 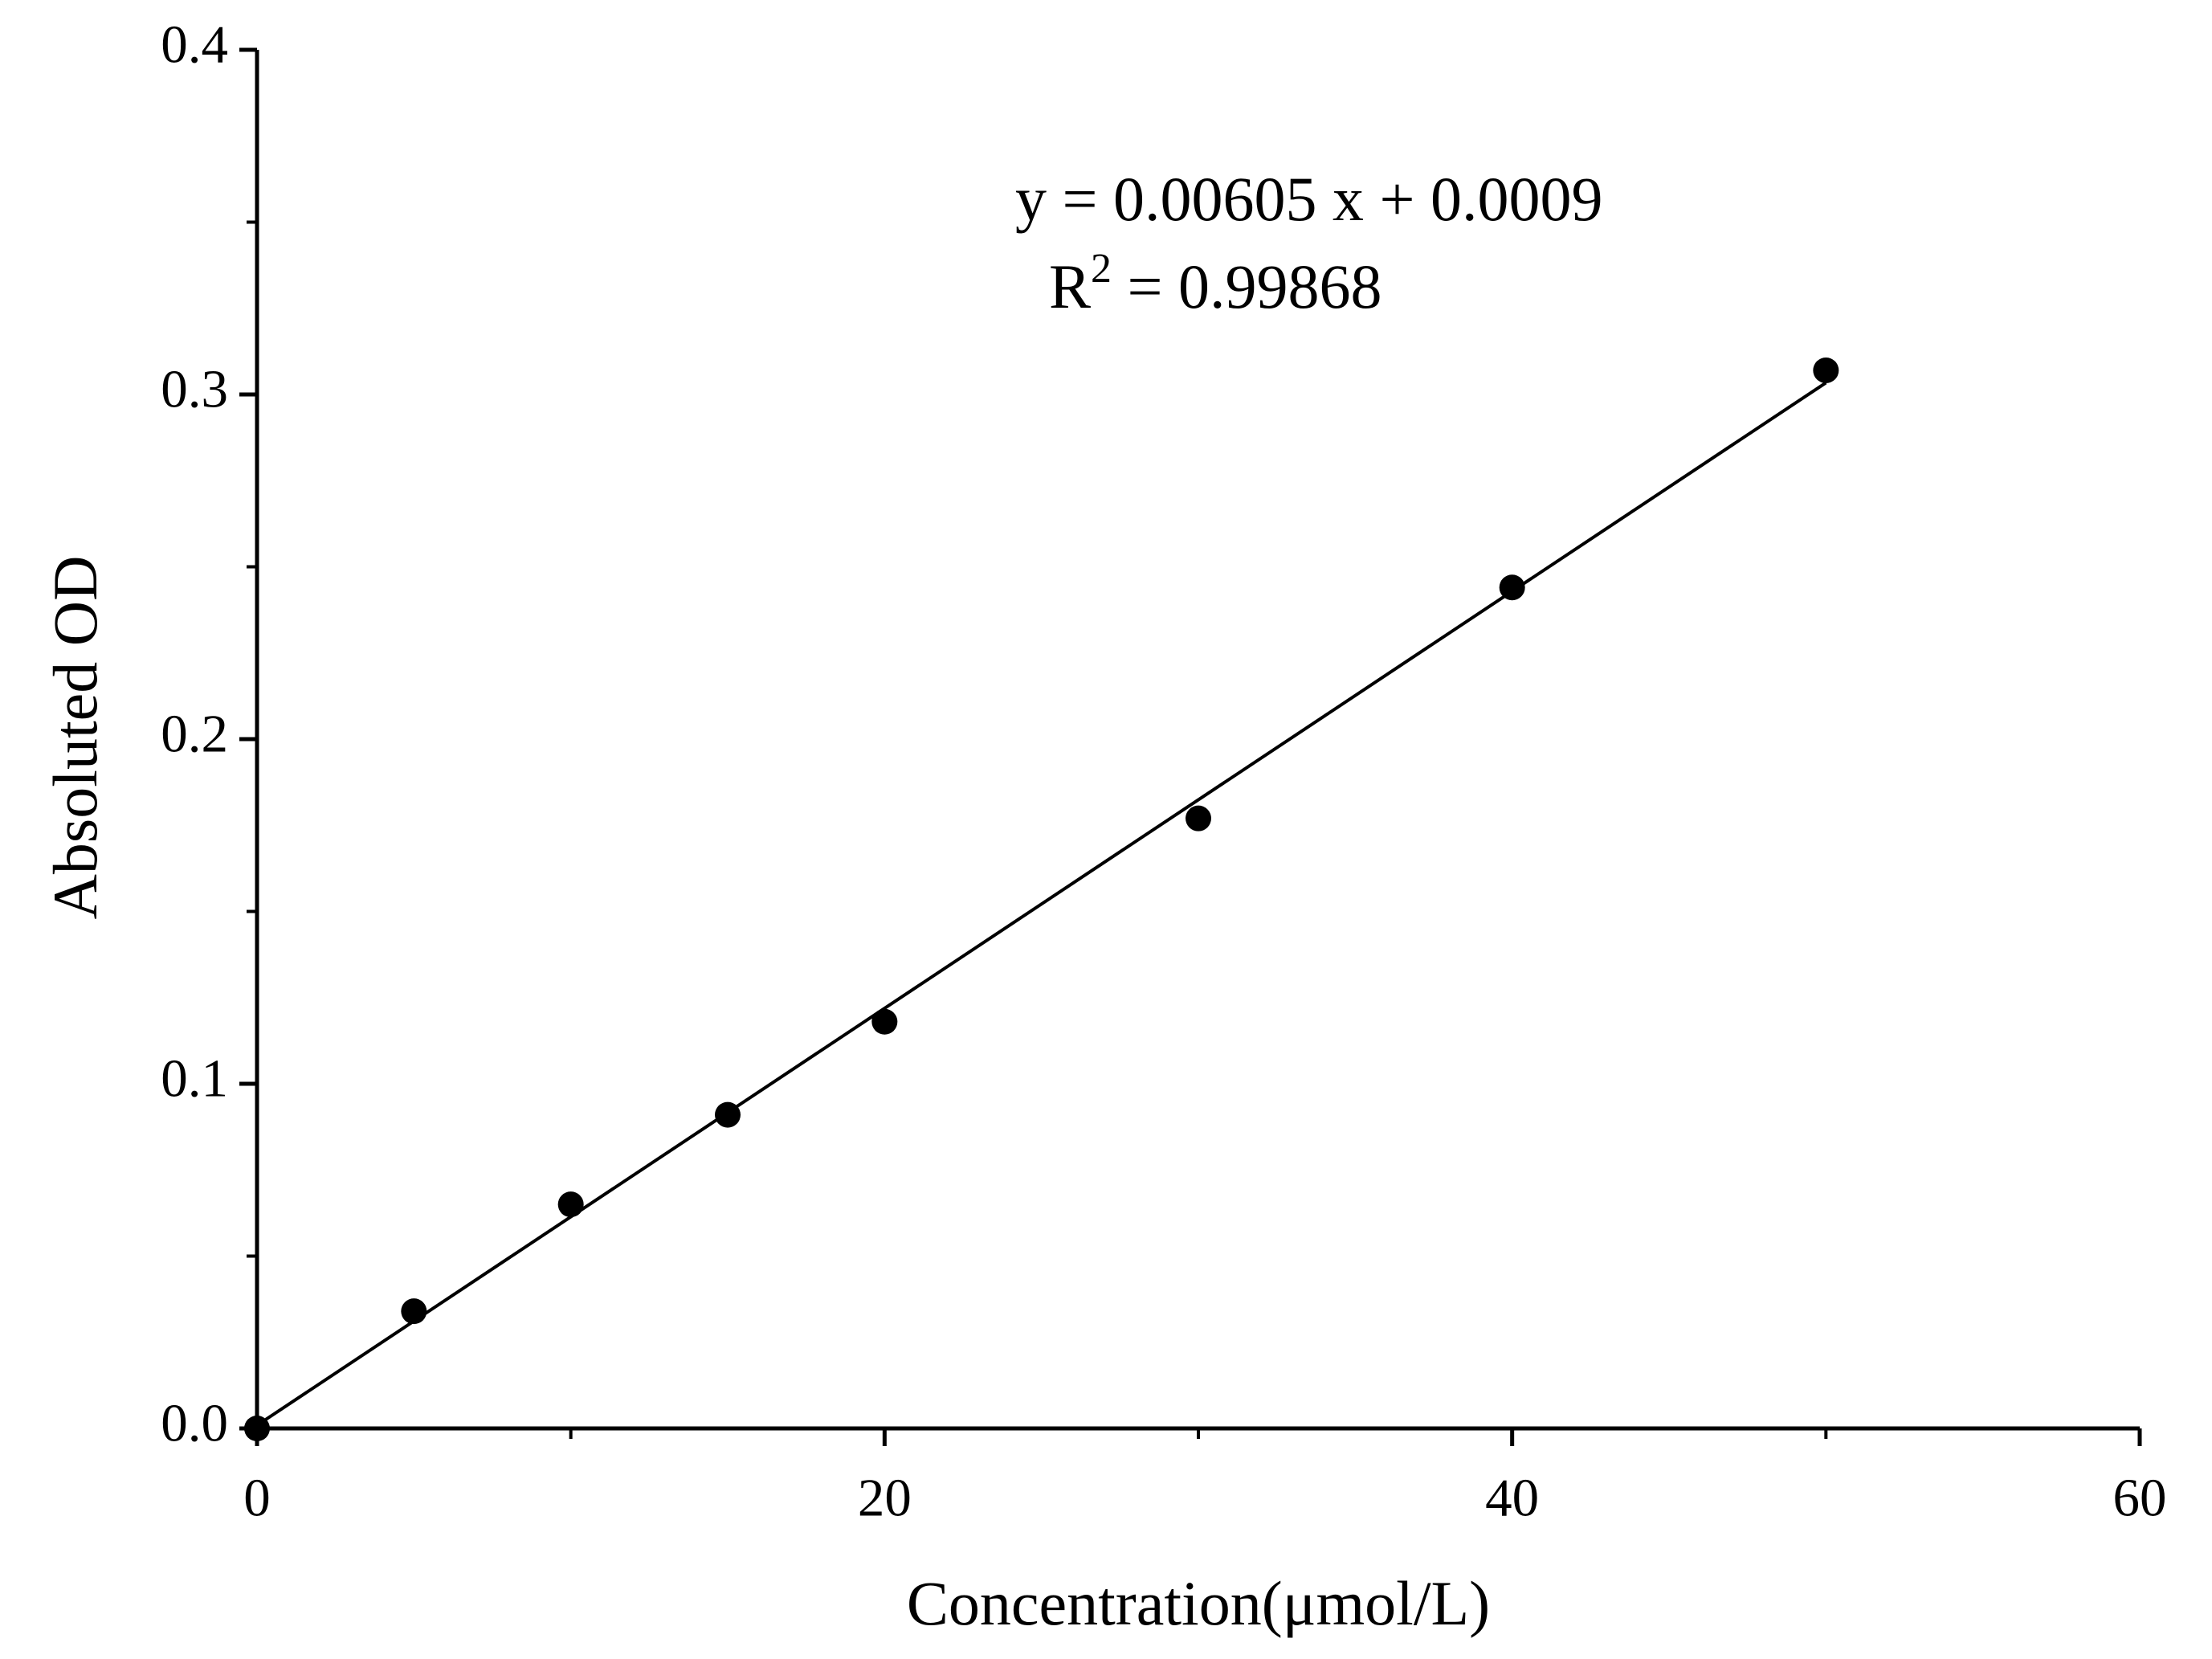 I want to click on equation: y = 0.00605 x + 0.0009, so click(x=1308, y=199).